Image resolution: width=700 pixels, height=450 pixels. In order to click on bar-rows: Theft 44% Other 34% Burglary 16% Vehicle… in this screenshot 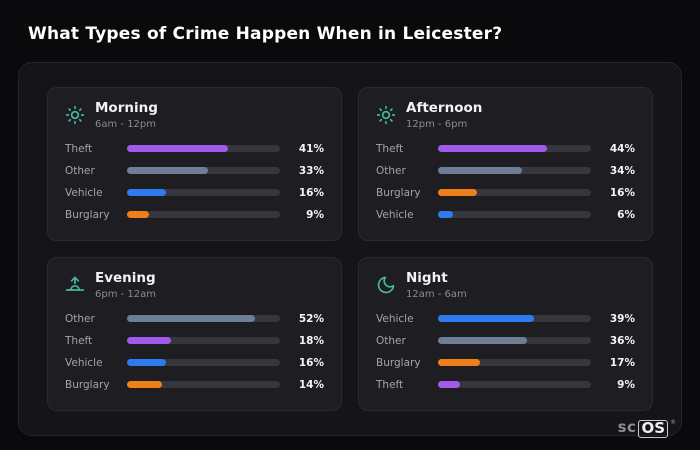, I will do `click(505, 182)`.